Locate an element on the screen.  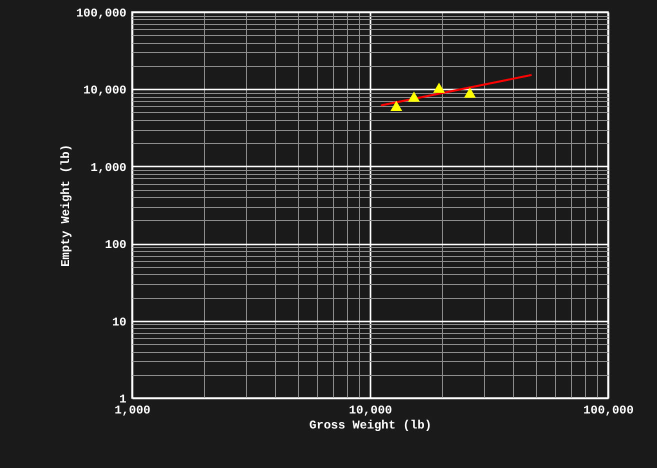
y-tick-label: 10 is located at coordinates (119, 322).